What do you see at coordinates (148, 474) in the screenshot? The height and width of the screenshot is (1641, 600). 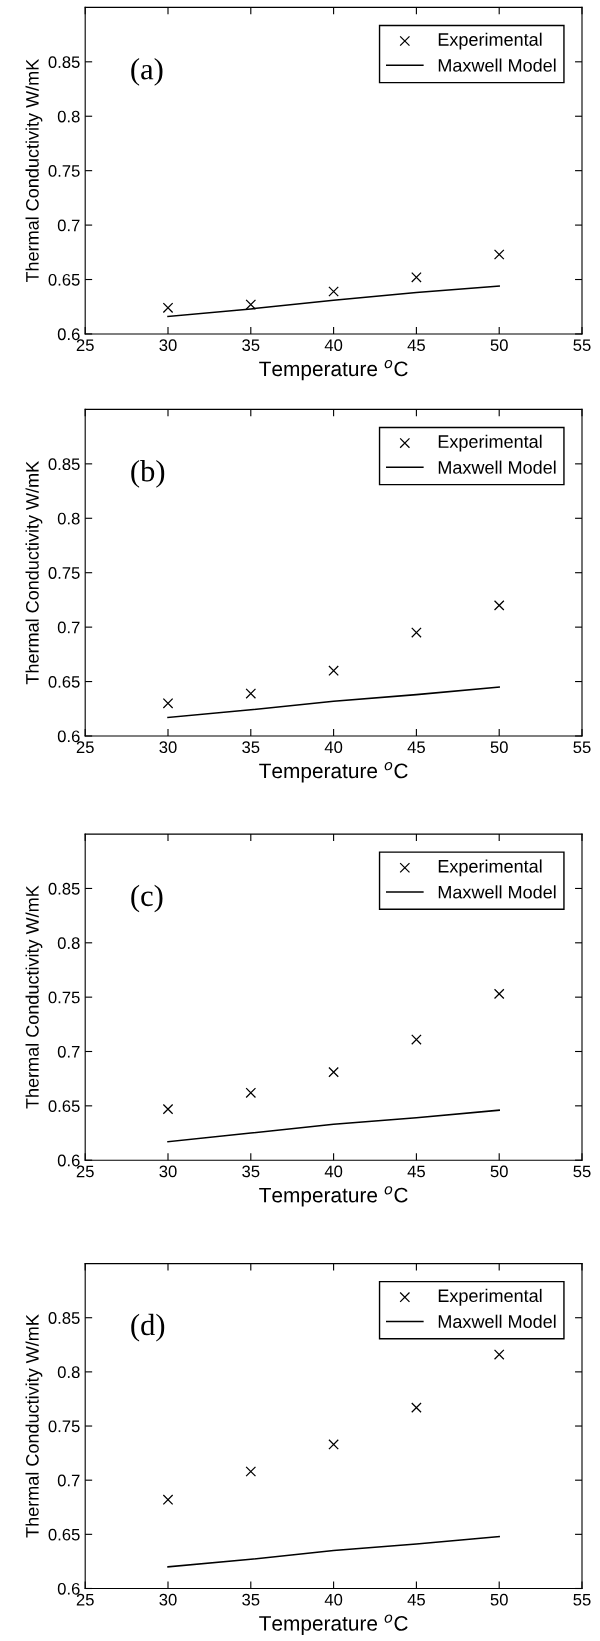 I see `annotation: (b)` at bounding box center [148, 474].